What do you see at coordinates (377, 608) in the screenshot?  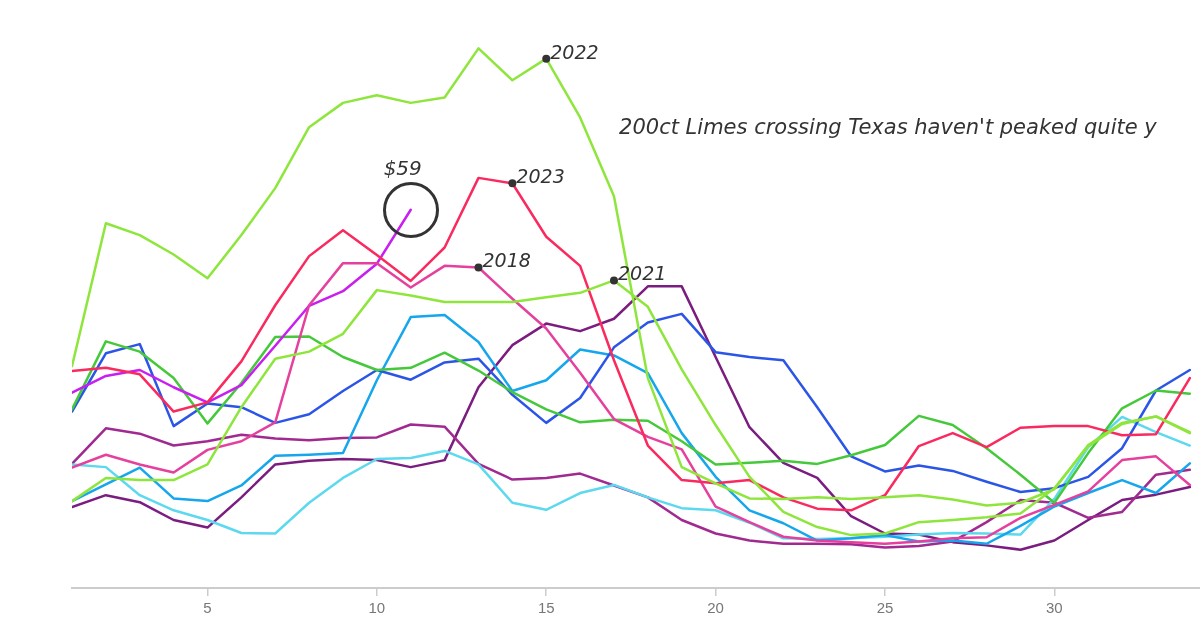 I see `x-tick-label: 10` at bounding box center [377, 608].